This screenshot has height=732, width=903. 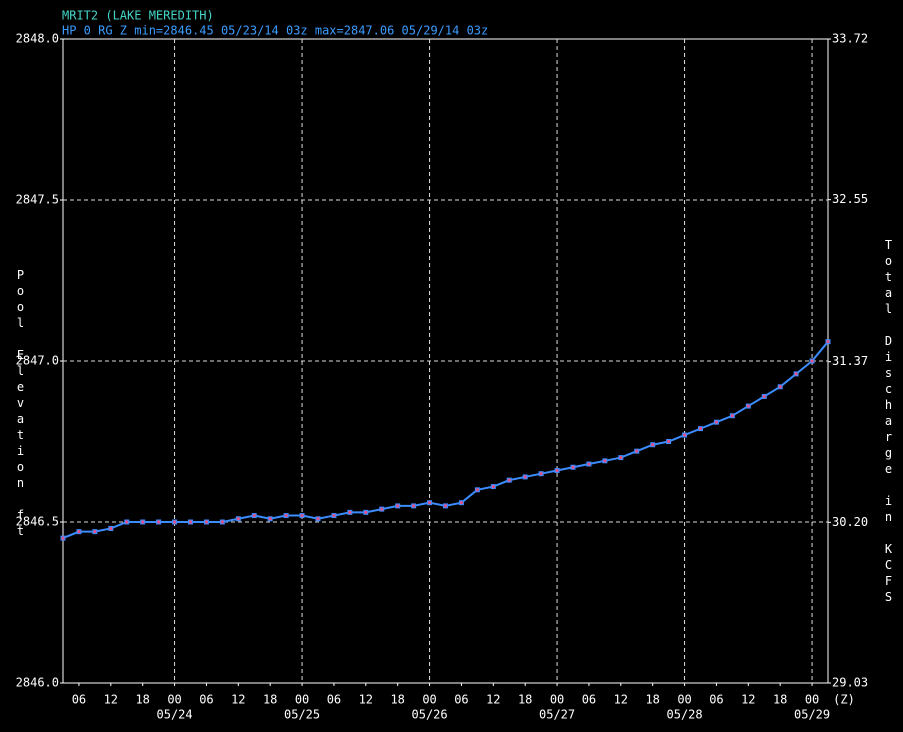 I want to click on y-axis-title: Pool Elevation ft, so click(x=21, y=404).